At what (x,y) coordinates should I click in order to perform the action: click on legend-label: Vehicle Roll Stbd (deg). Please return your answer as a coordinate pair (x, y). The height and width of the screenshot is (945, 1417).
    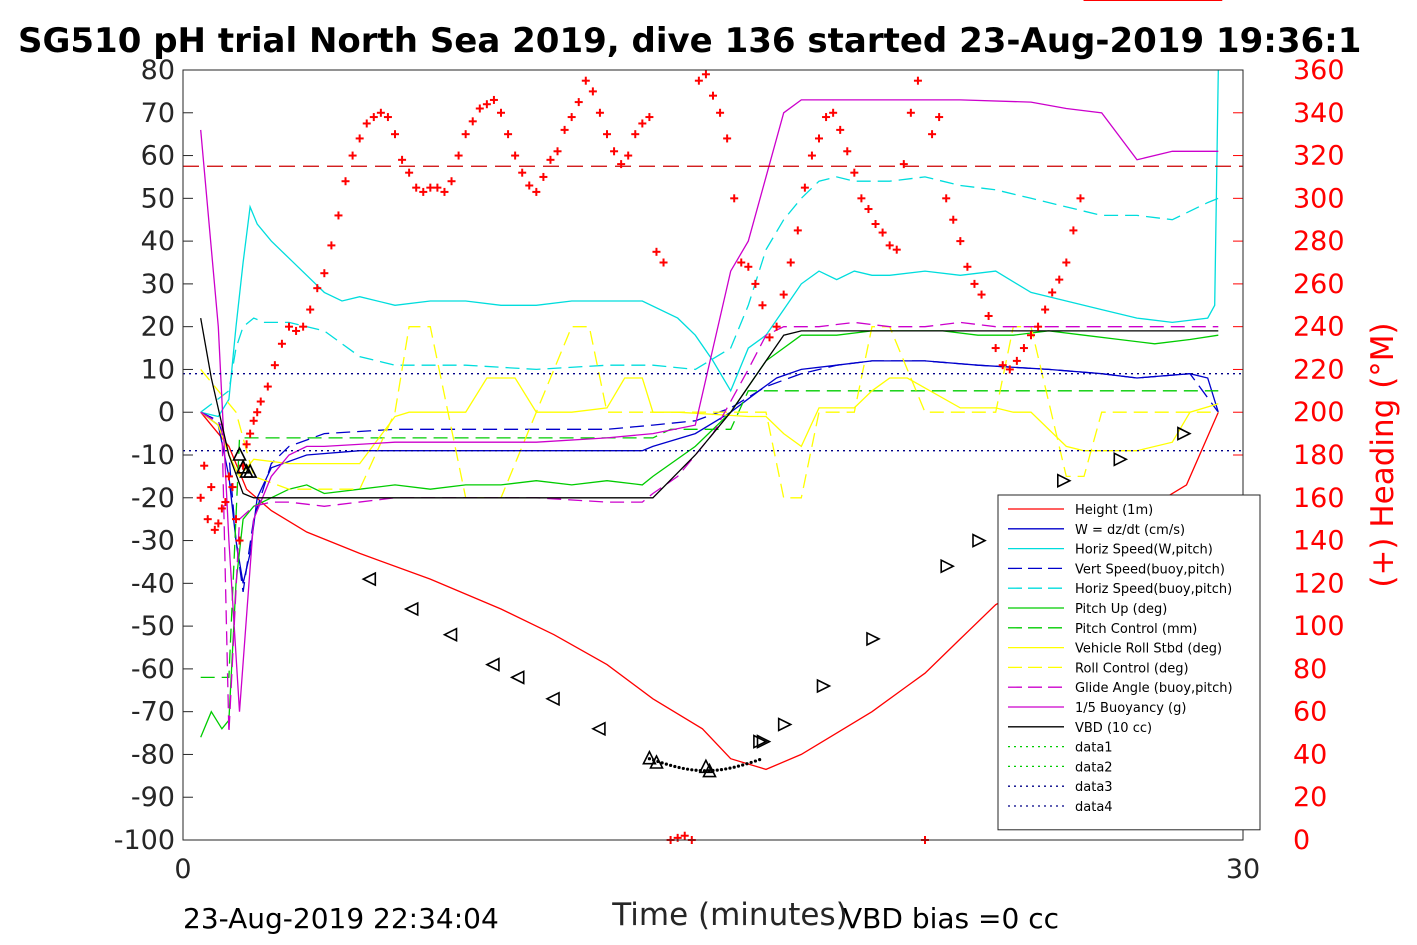
    Looking at the image, I should click on (1148, 649).